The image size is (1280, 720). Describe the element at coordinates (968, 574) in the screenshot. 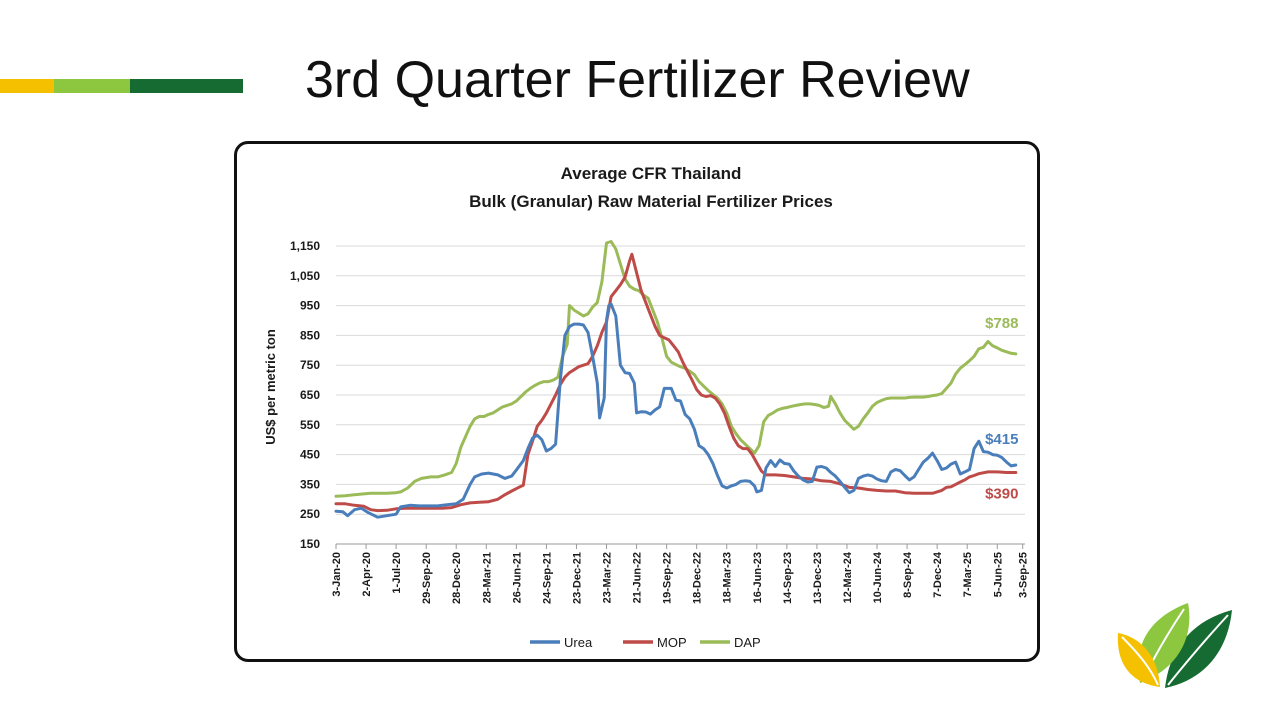

I see `x-tick-label: 7-Mar-25` at that location.